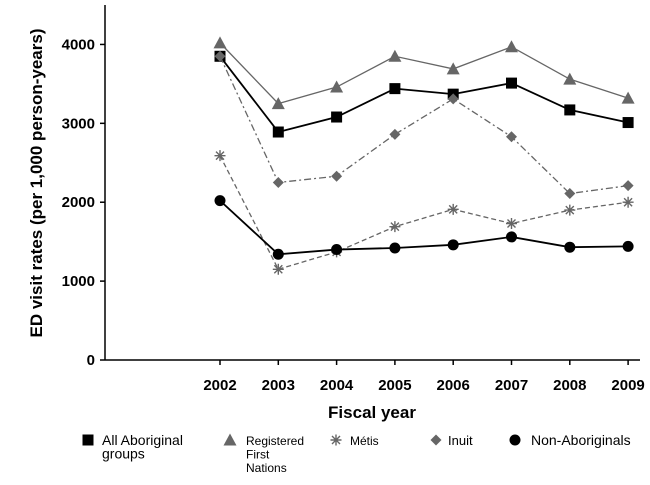 This screenshot has width=650, height=485. Describe the element at coordinates (258, 455) in the screenshot. I see `legend-label-registered-first-nations: First` at that location.